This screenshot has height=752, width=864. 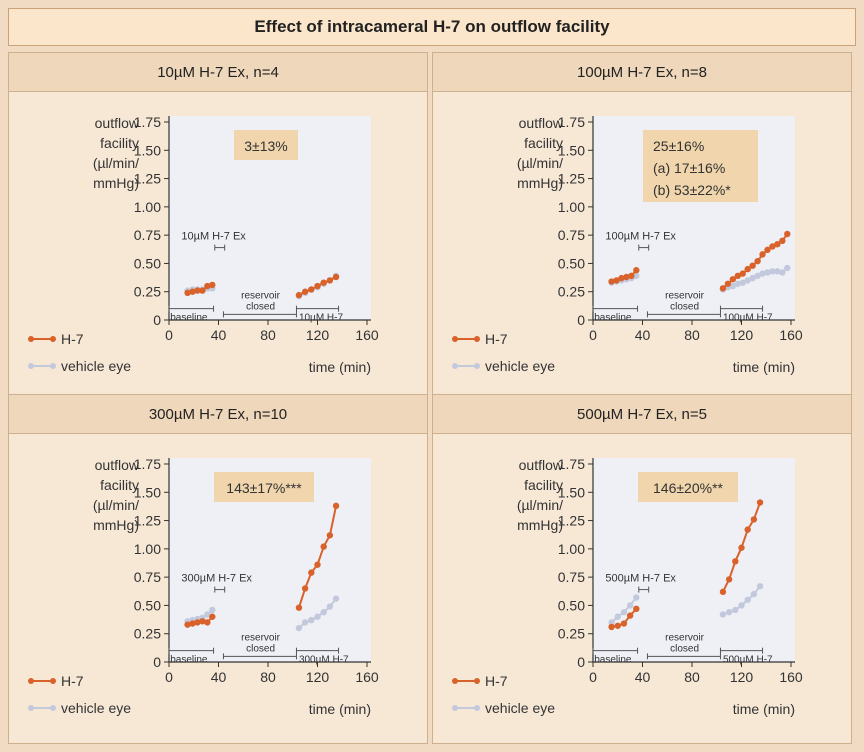 I want to click on x-tick-label: 40, so click(x=219, y=677).